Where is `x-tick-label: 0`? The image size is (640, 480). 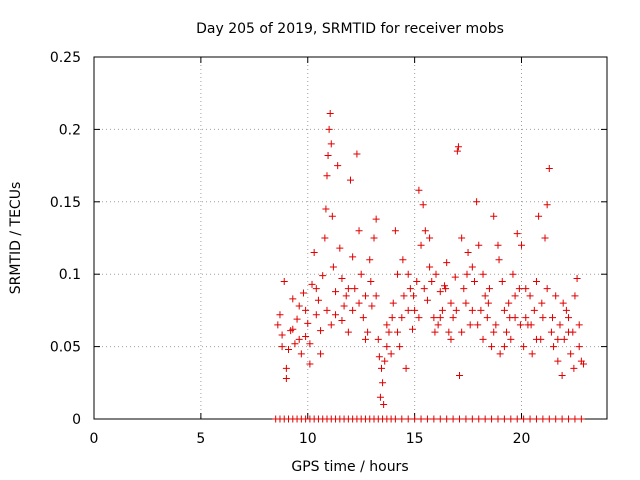
x-tick-label: 0 is located at coordinates (94, 439).